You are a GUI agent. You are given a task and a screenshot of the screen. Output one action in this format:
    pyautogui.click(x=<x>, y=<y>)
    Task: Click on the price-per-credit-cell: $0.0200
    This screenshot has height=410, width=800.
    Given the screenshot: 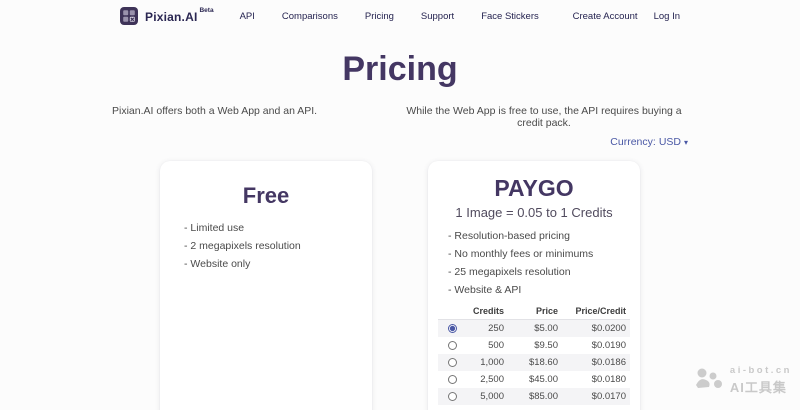 What is the action you would take?
    pyautogui.click(x=596, y=328)
    